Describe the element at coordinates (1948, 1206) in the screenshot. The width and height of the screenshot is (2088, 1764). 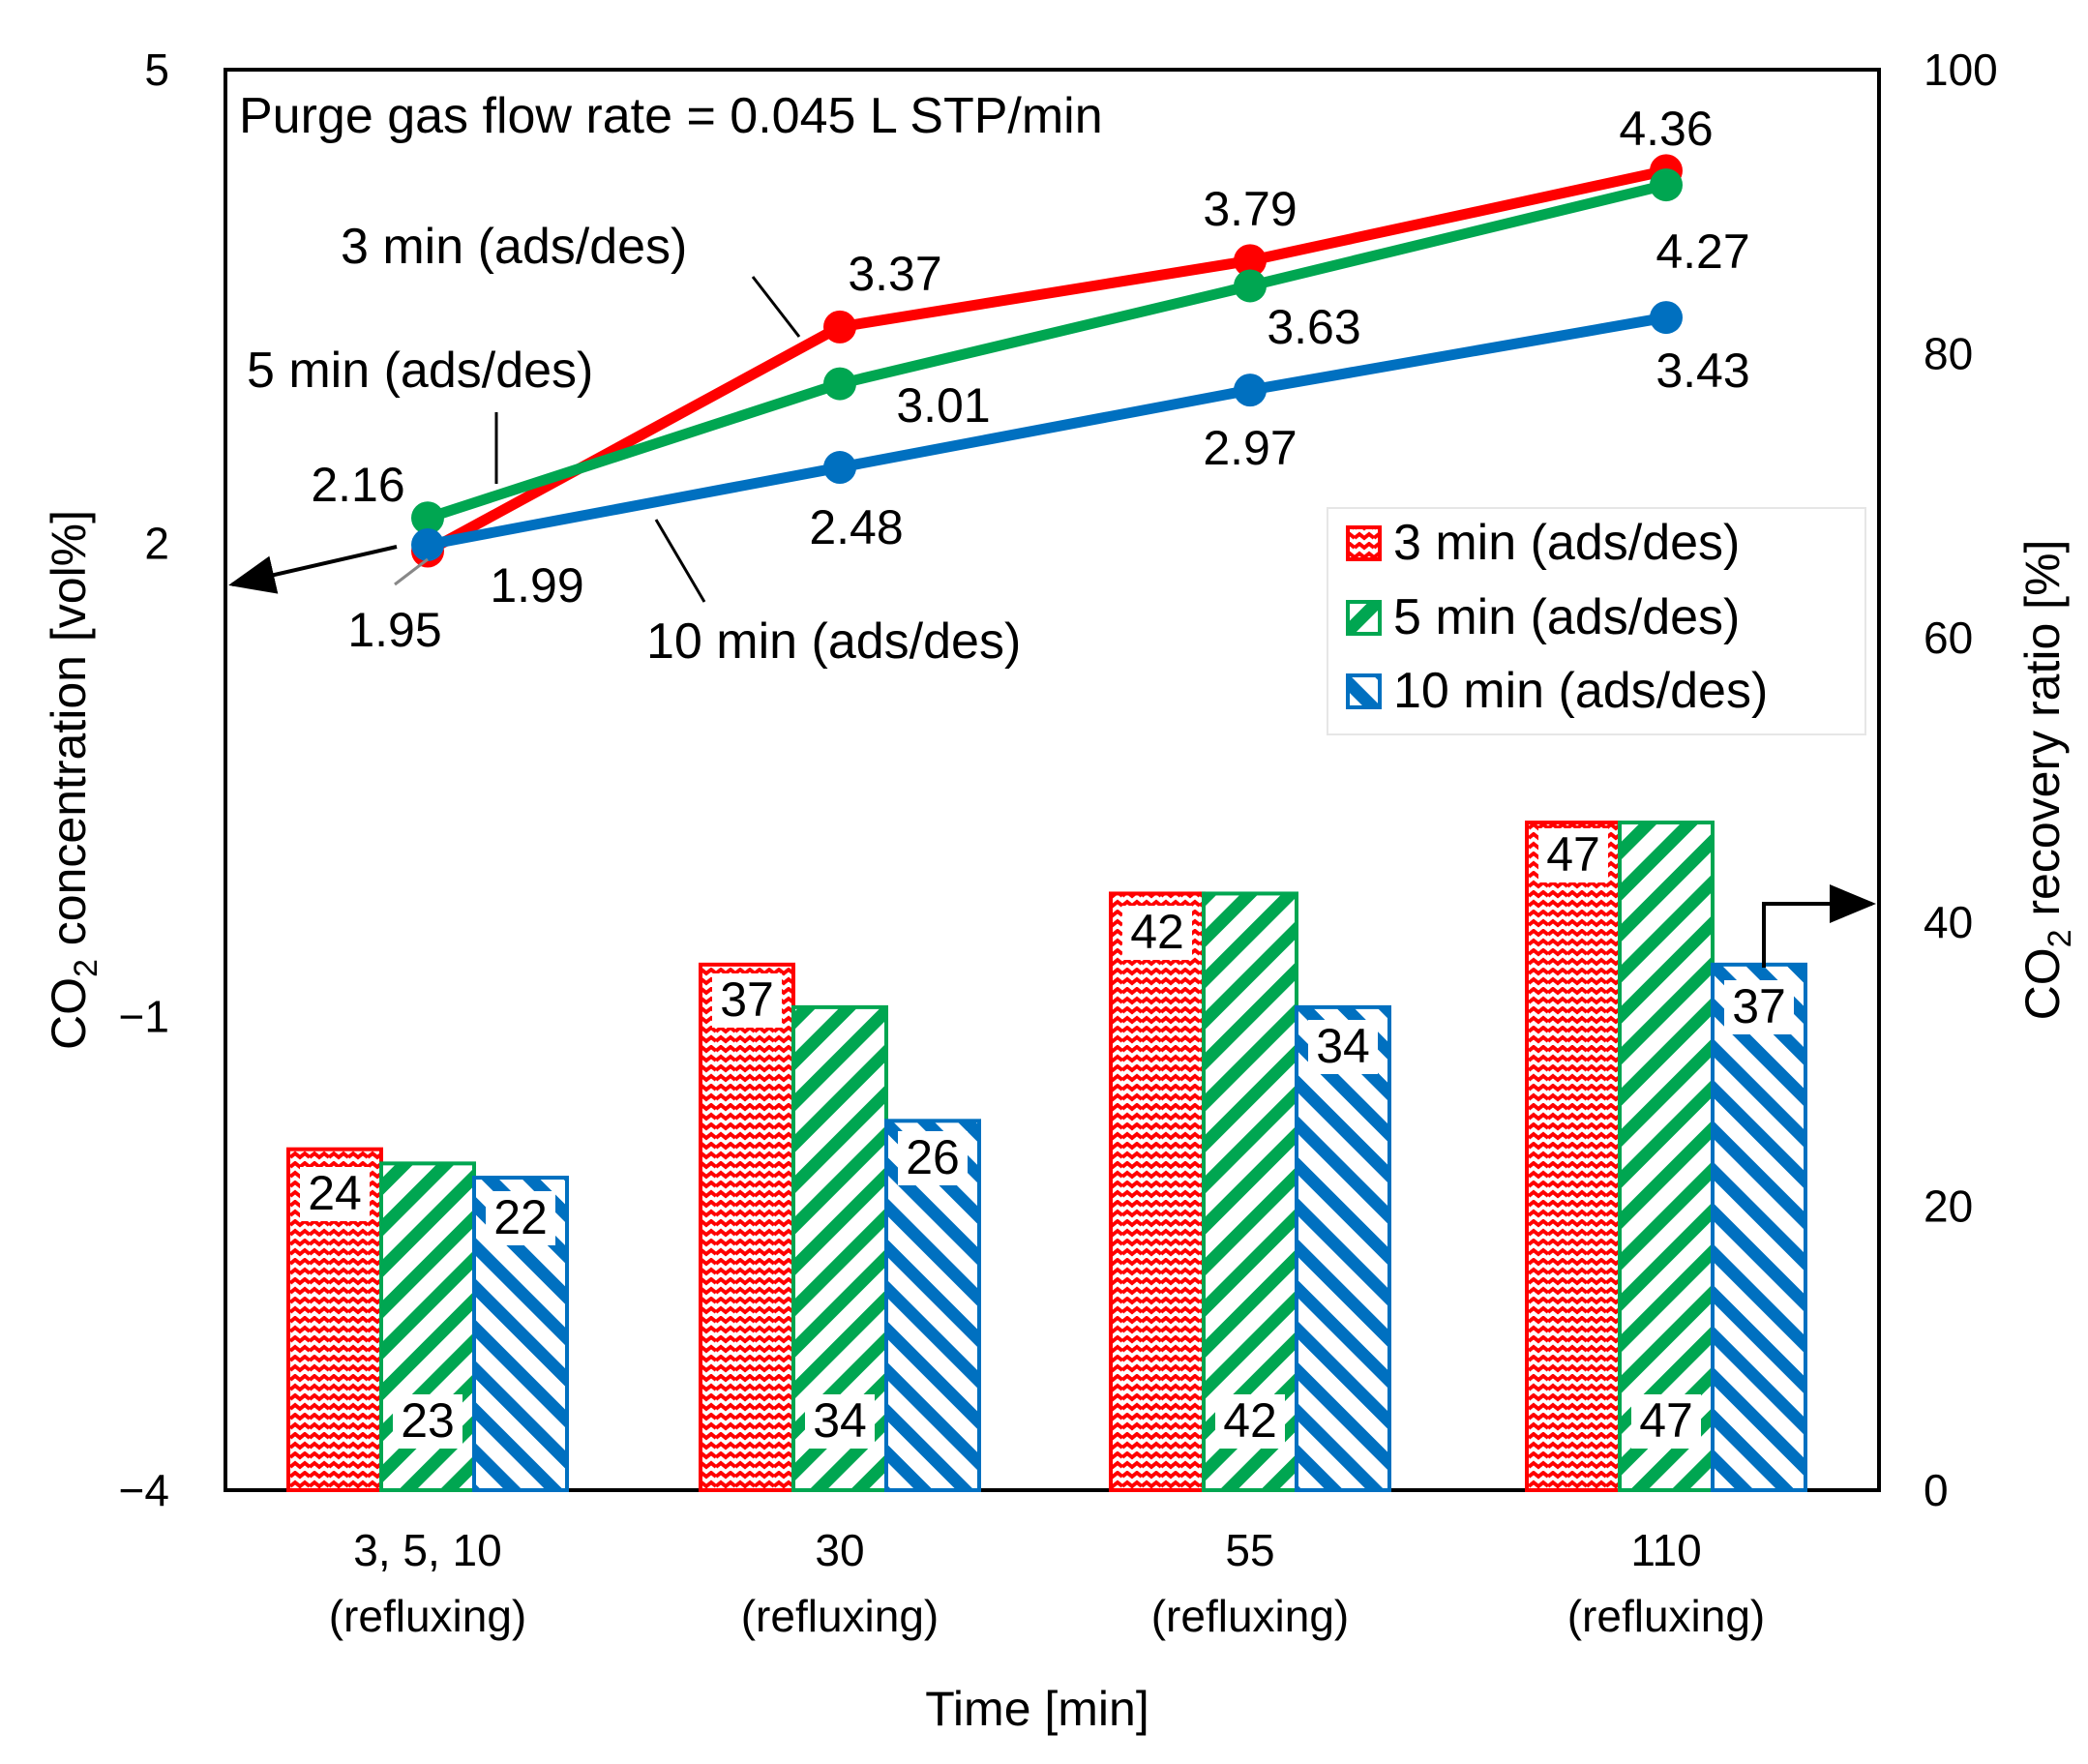
I see `right-tick-label: 20` at that location.